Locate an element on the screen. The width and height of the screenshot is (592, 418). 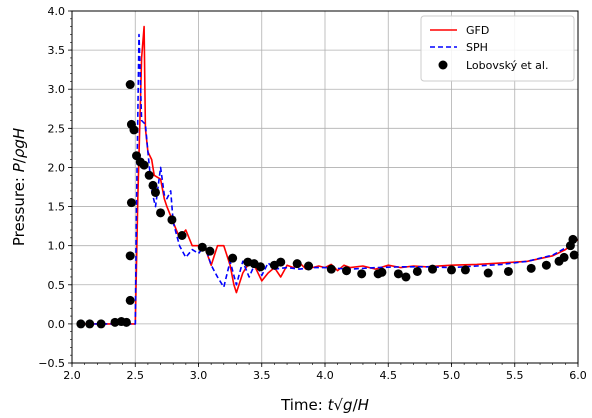
y-tick-label: 1.5 is located at coordinates (57, 207).